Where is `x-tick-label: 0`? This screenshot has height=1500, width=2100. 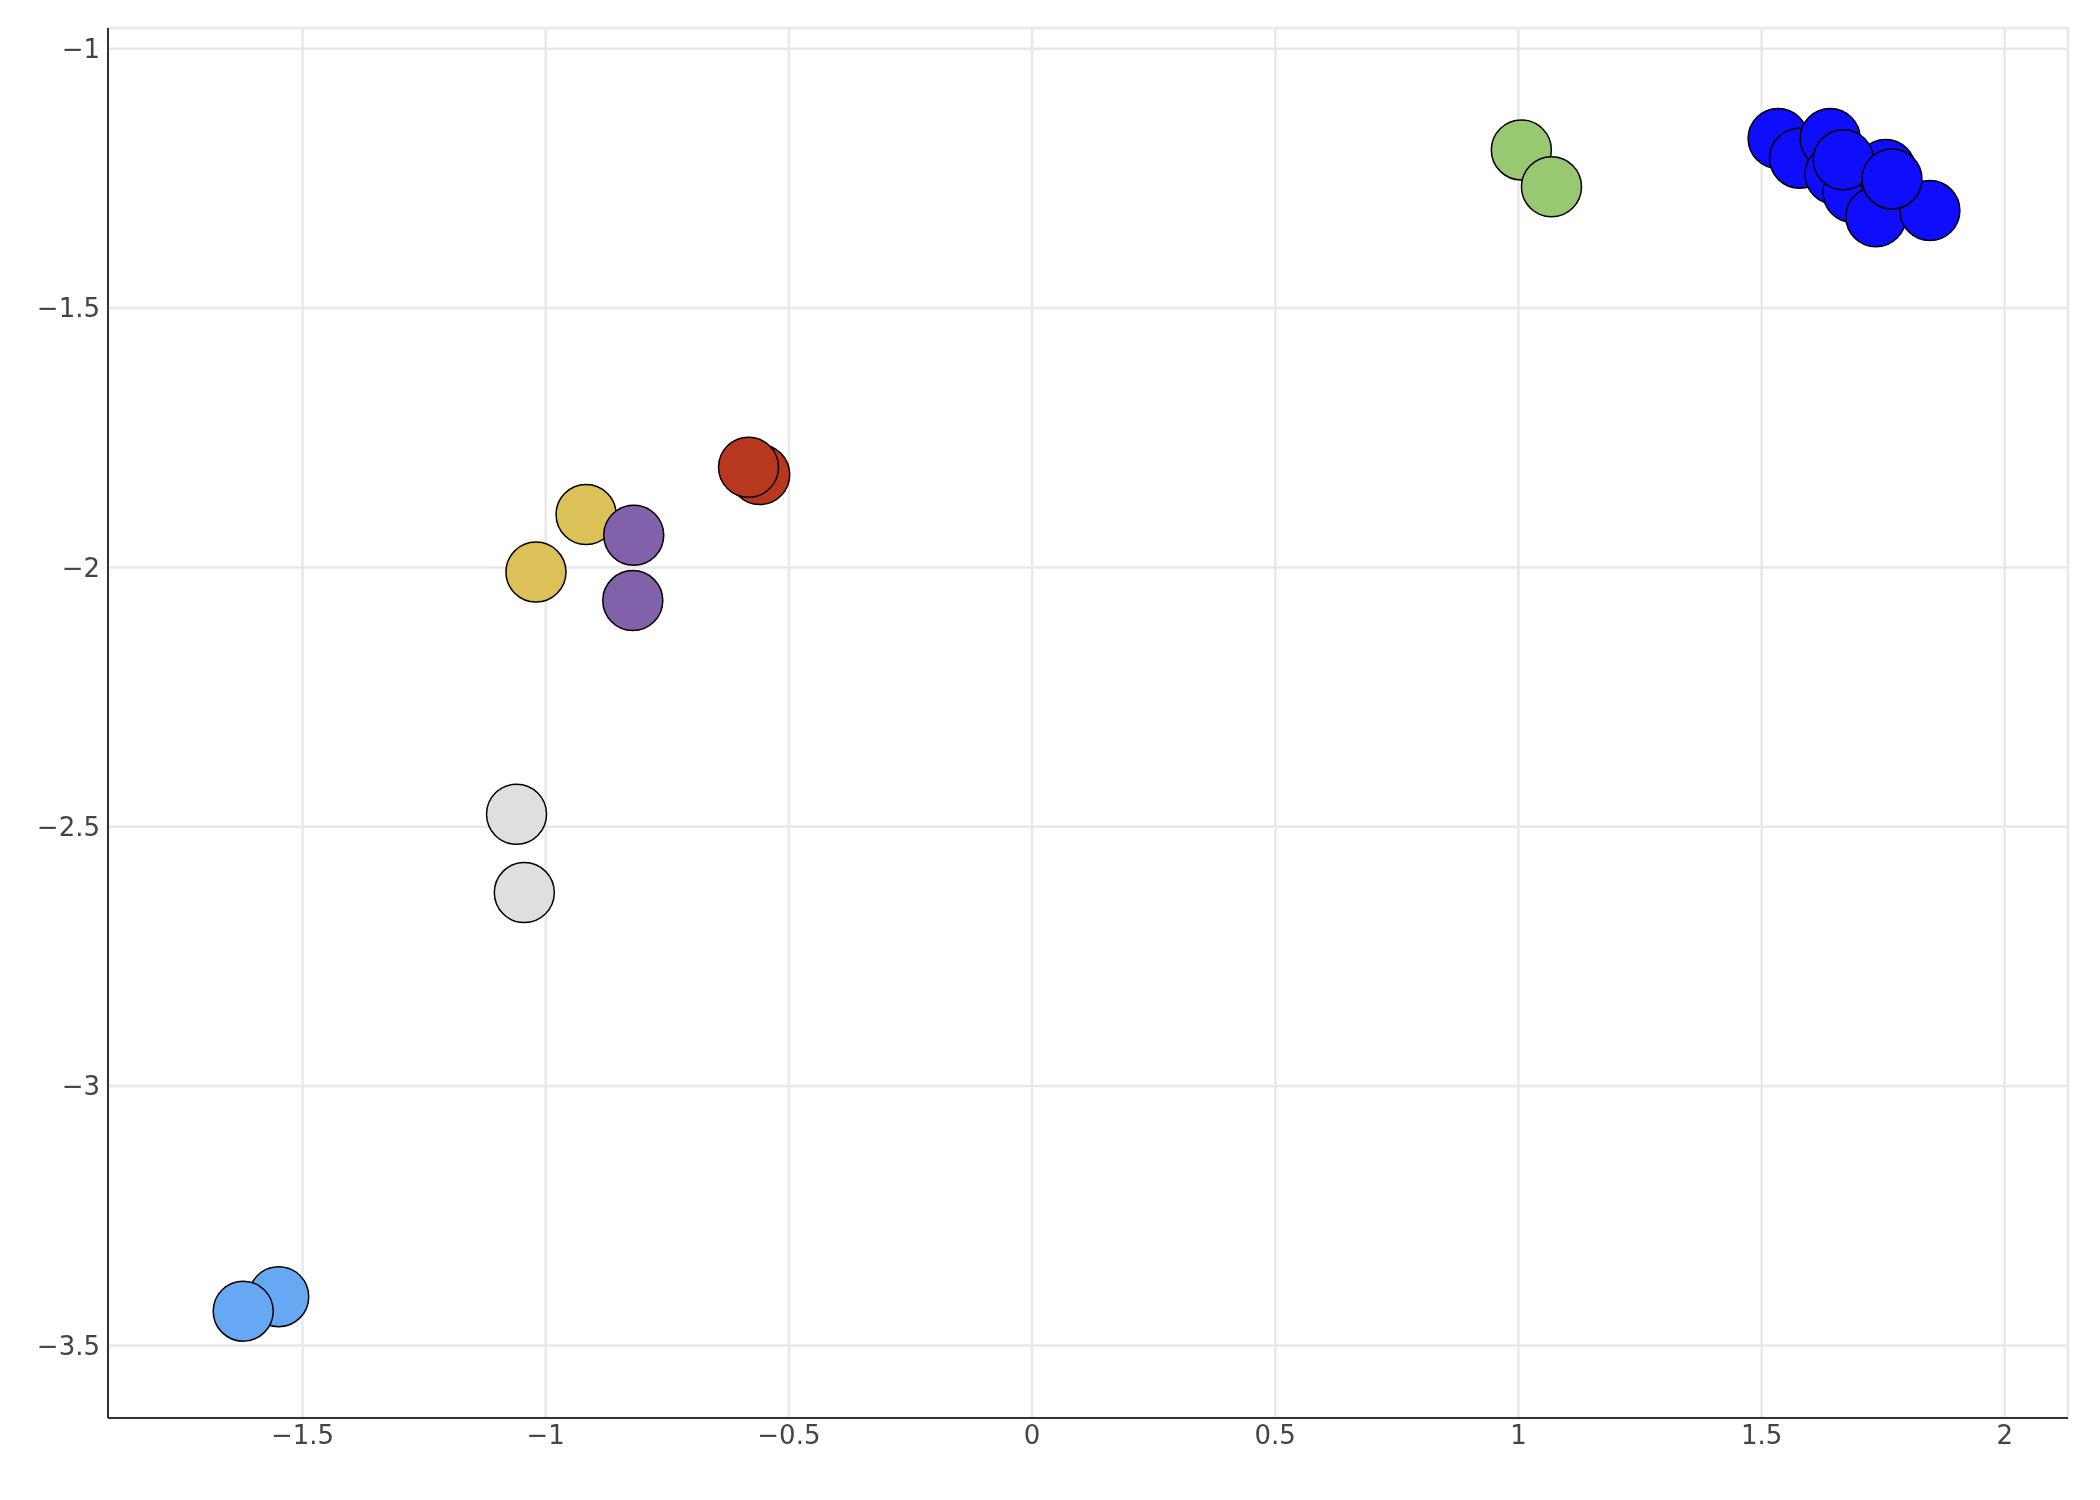
x-tick-label: 0 is located at coordinates (1032, 1435).